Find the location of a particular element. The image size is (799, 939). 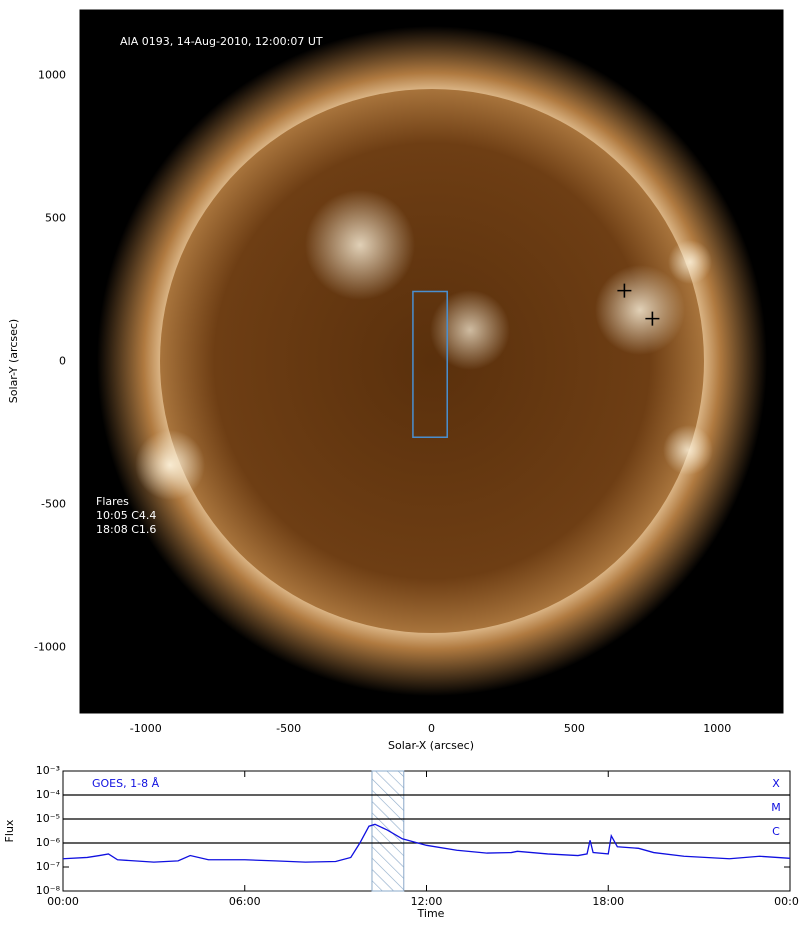

annotation: 18:08 C1.6 is located at coordinates (126, 529).